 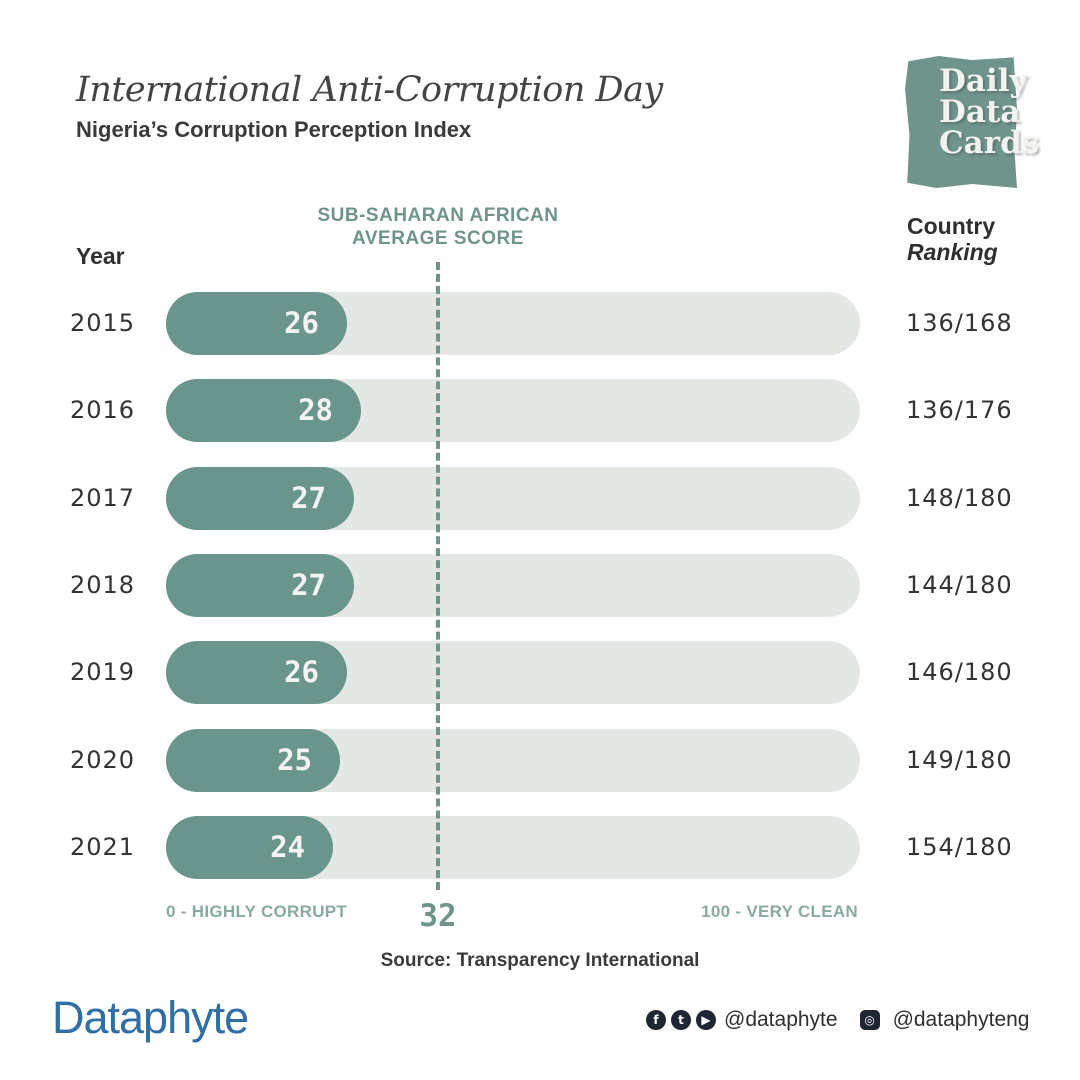 I want to click on page-title: International Anti-Corruption Day, so click(x=369, y=90).